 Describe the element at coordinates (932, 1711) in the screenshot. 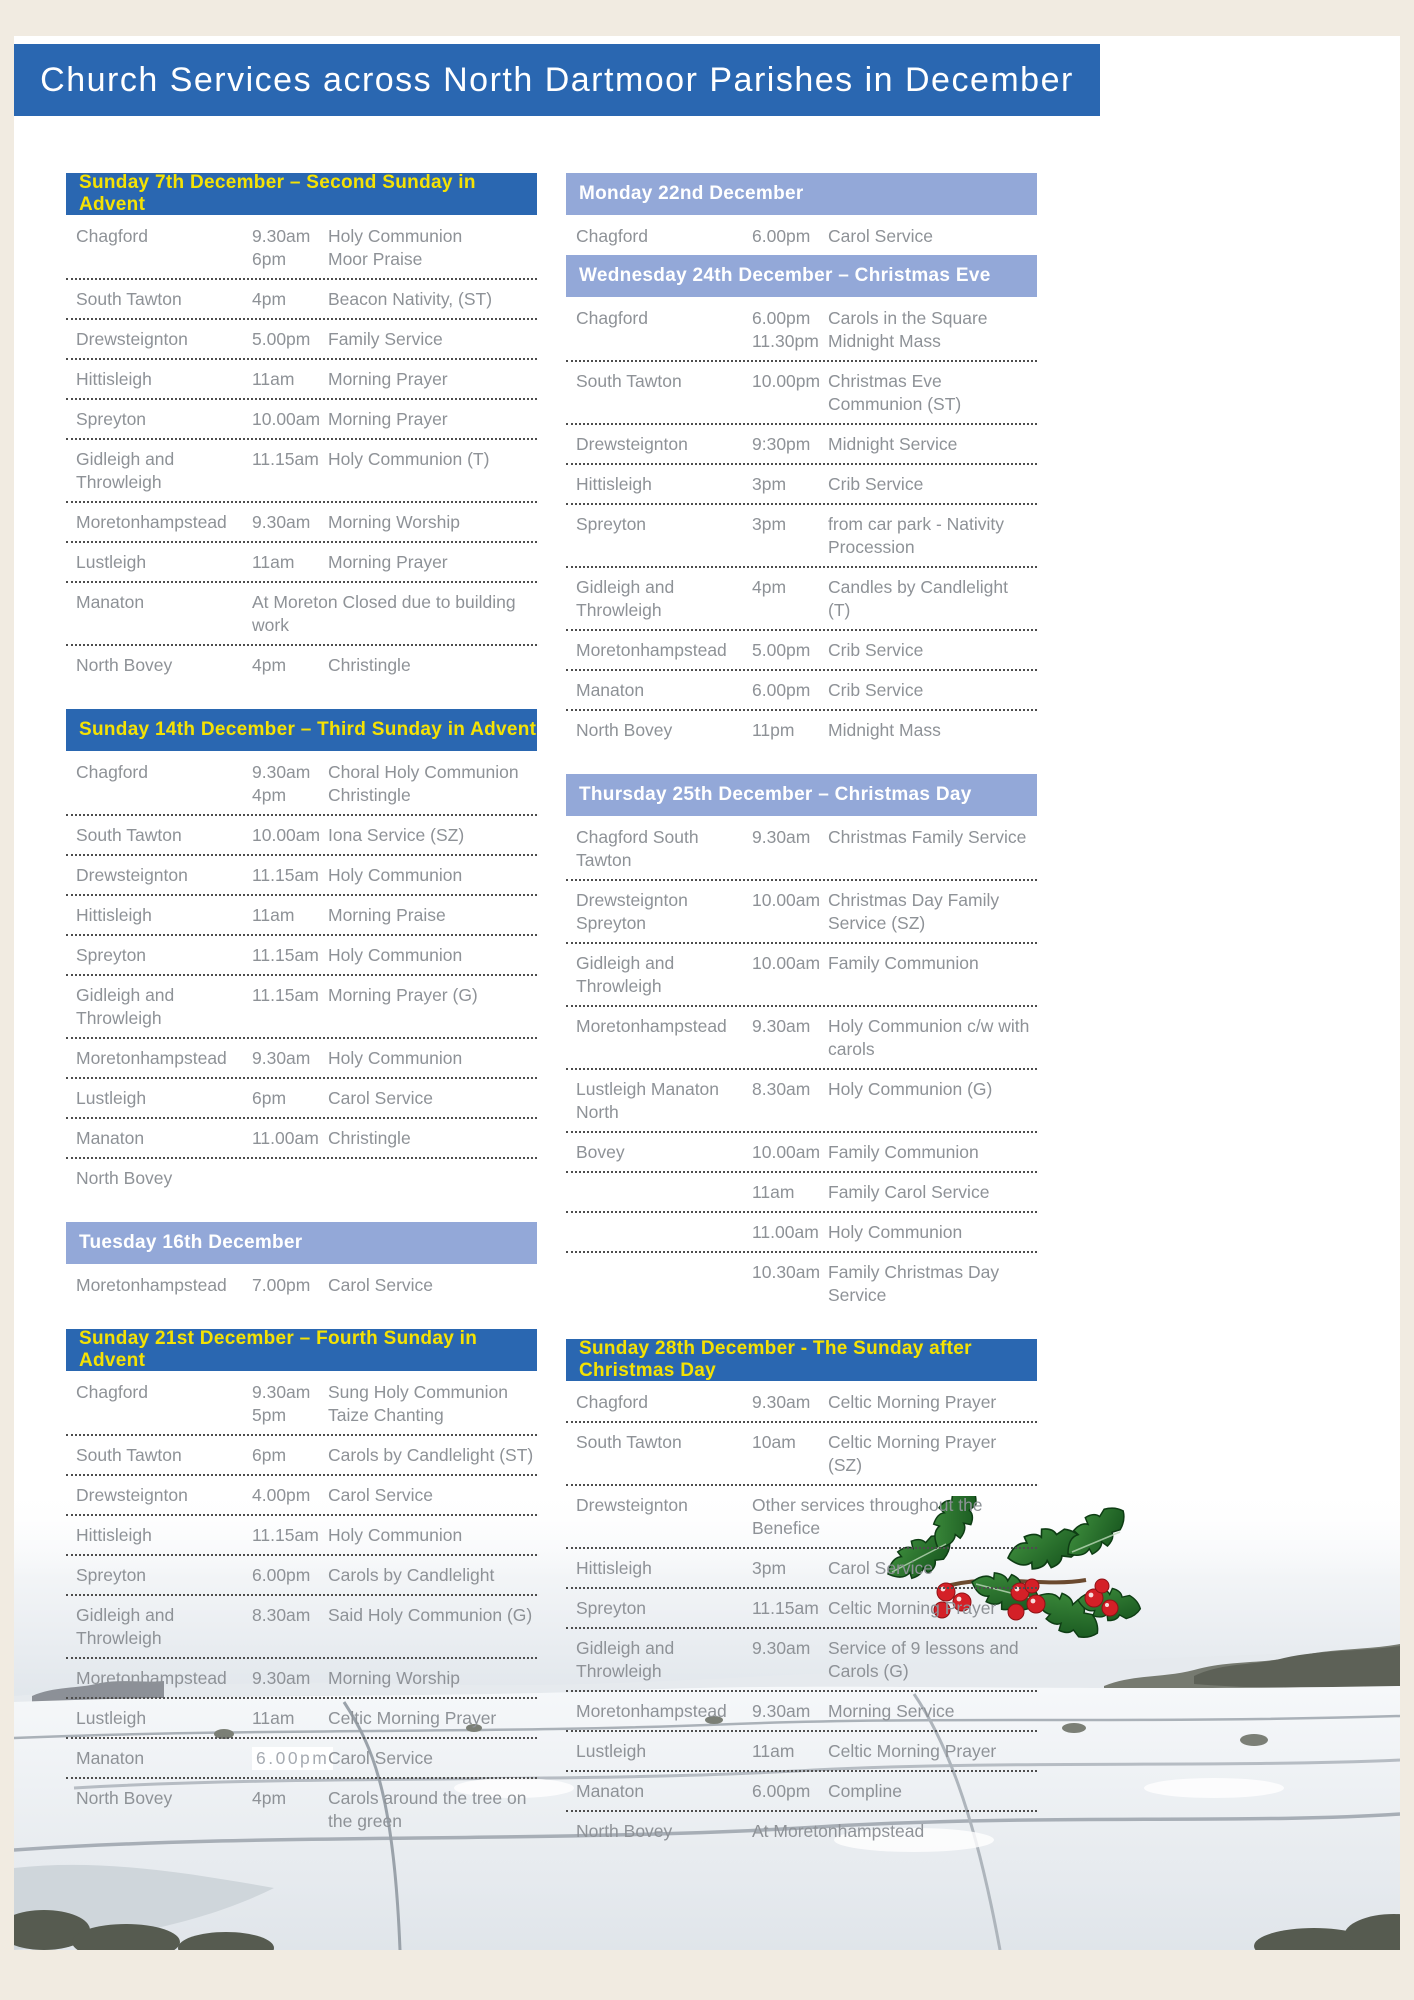

I see `service-cell: Morning Service` at that location.